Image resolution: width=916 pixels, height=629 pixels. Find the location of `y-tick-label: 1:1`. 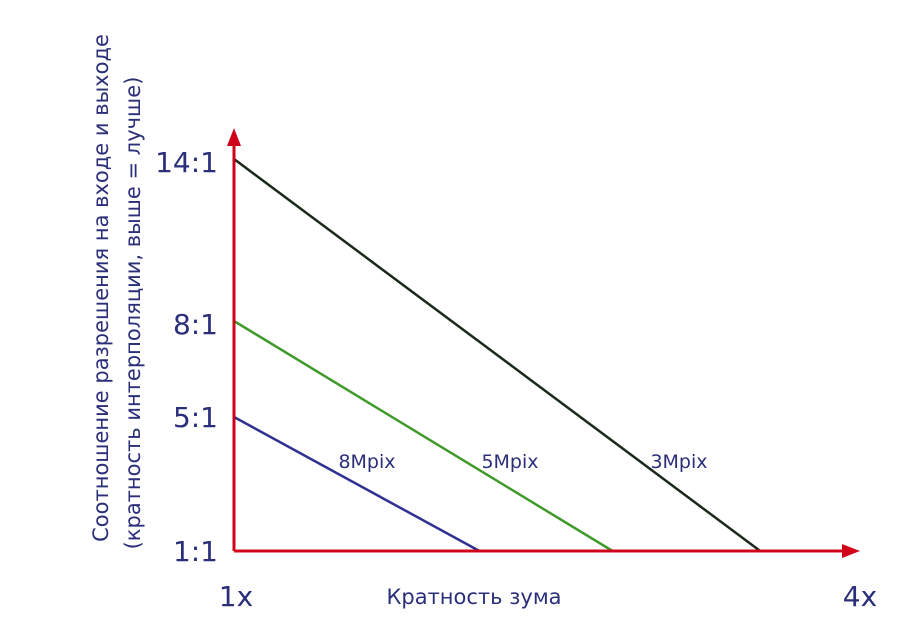

y-tick-label: 1:1 is located at coordinates (195, 551).